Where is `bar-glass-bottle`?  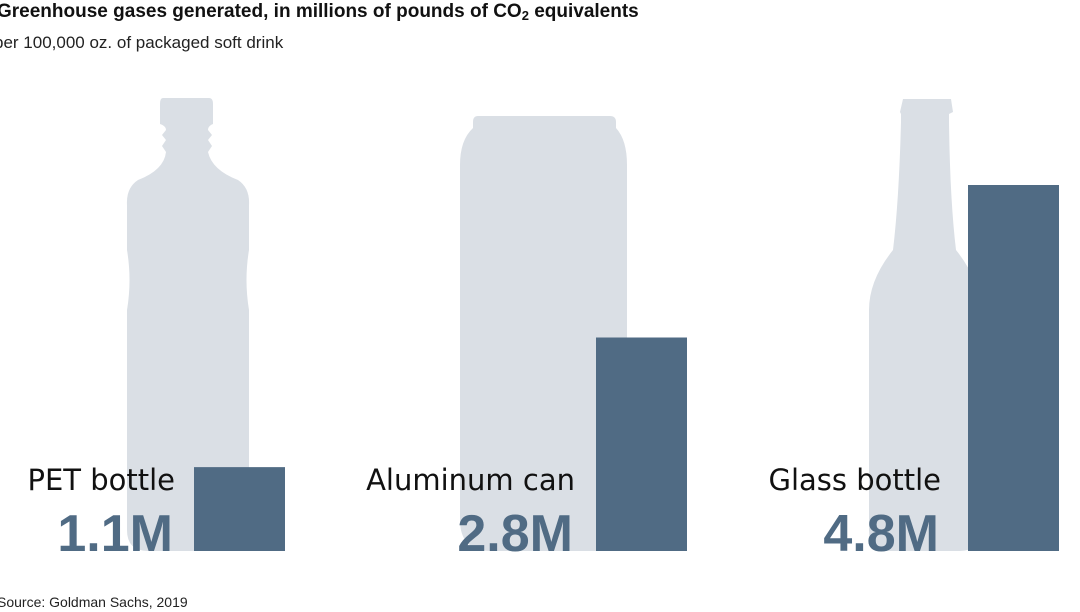 bar-glass-bottle is located at coordinates (1013, 368).